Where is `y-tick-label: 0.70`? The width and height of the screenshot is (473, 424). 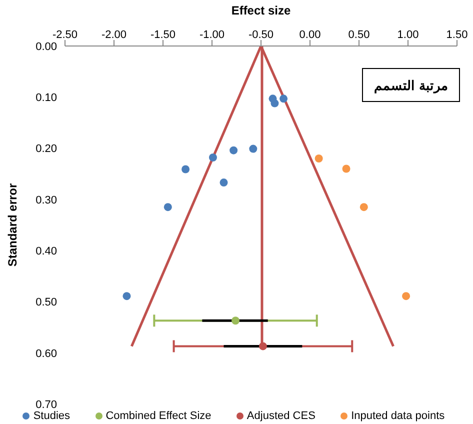 y-tick-label: 0.70 is located at coordinates (46, 404).